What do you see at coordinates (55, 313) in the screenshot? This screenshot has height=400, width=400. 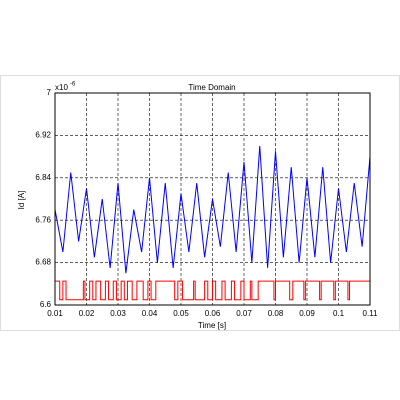 I see `x-tick-label: 0.01` at bounding box center [55, 313].